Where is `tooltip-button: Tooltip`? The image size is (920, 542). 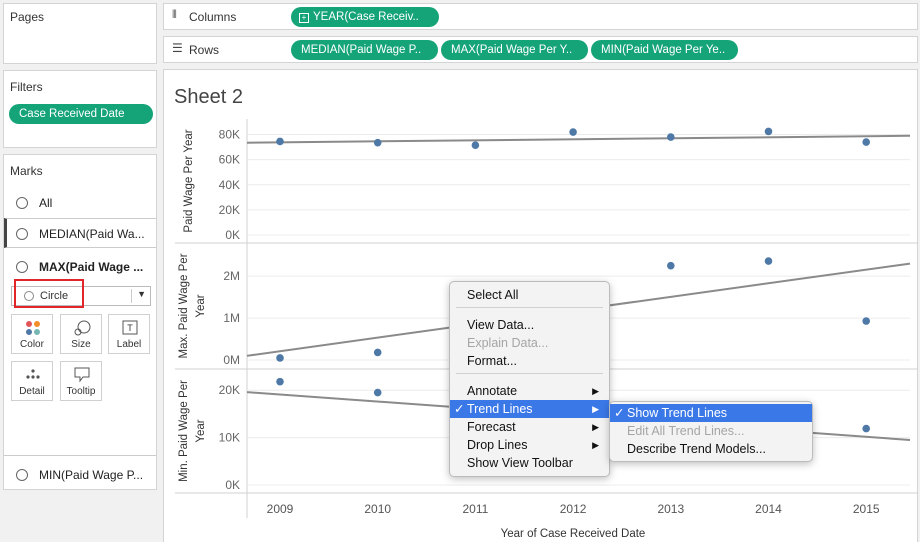
tooltip-button: Tooltip is located at coordinates (81, 381).